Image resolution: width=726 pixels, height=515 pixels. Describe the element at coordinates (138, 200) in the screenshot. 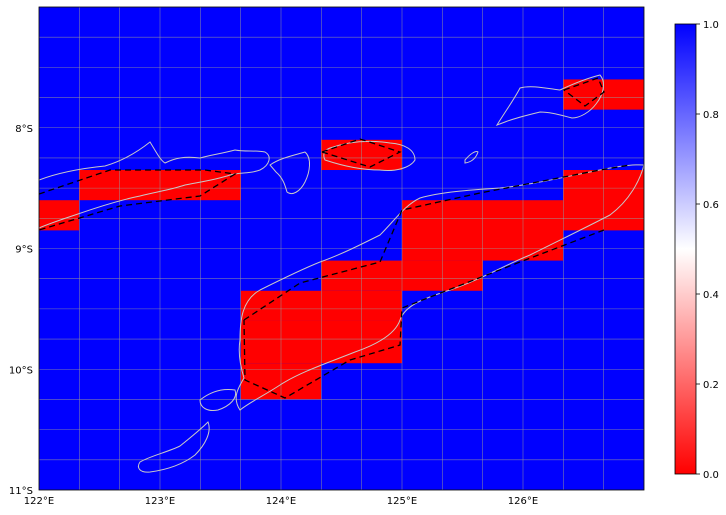

I see `outline-flores-strip` at that location.